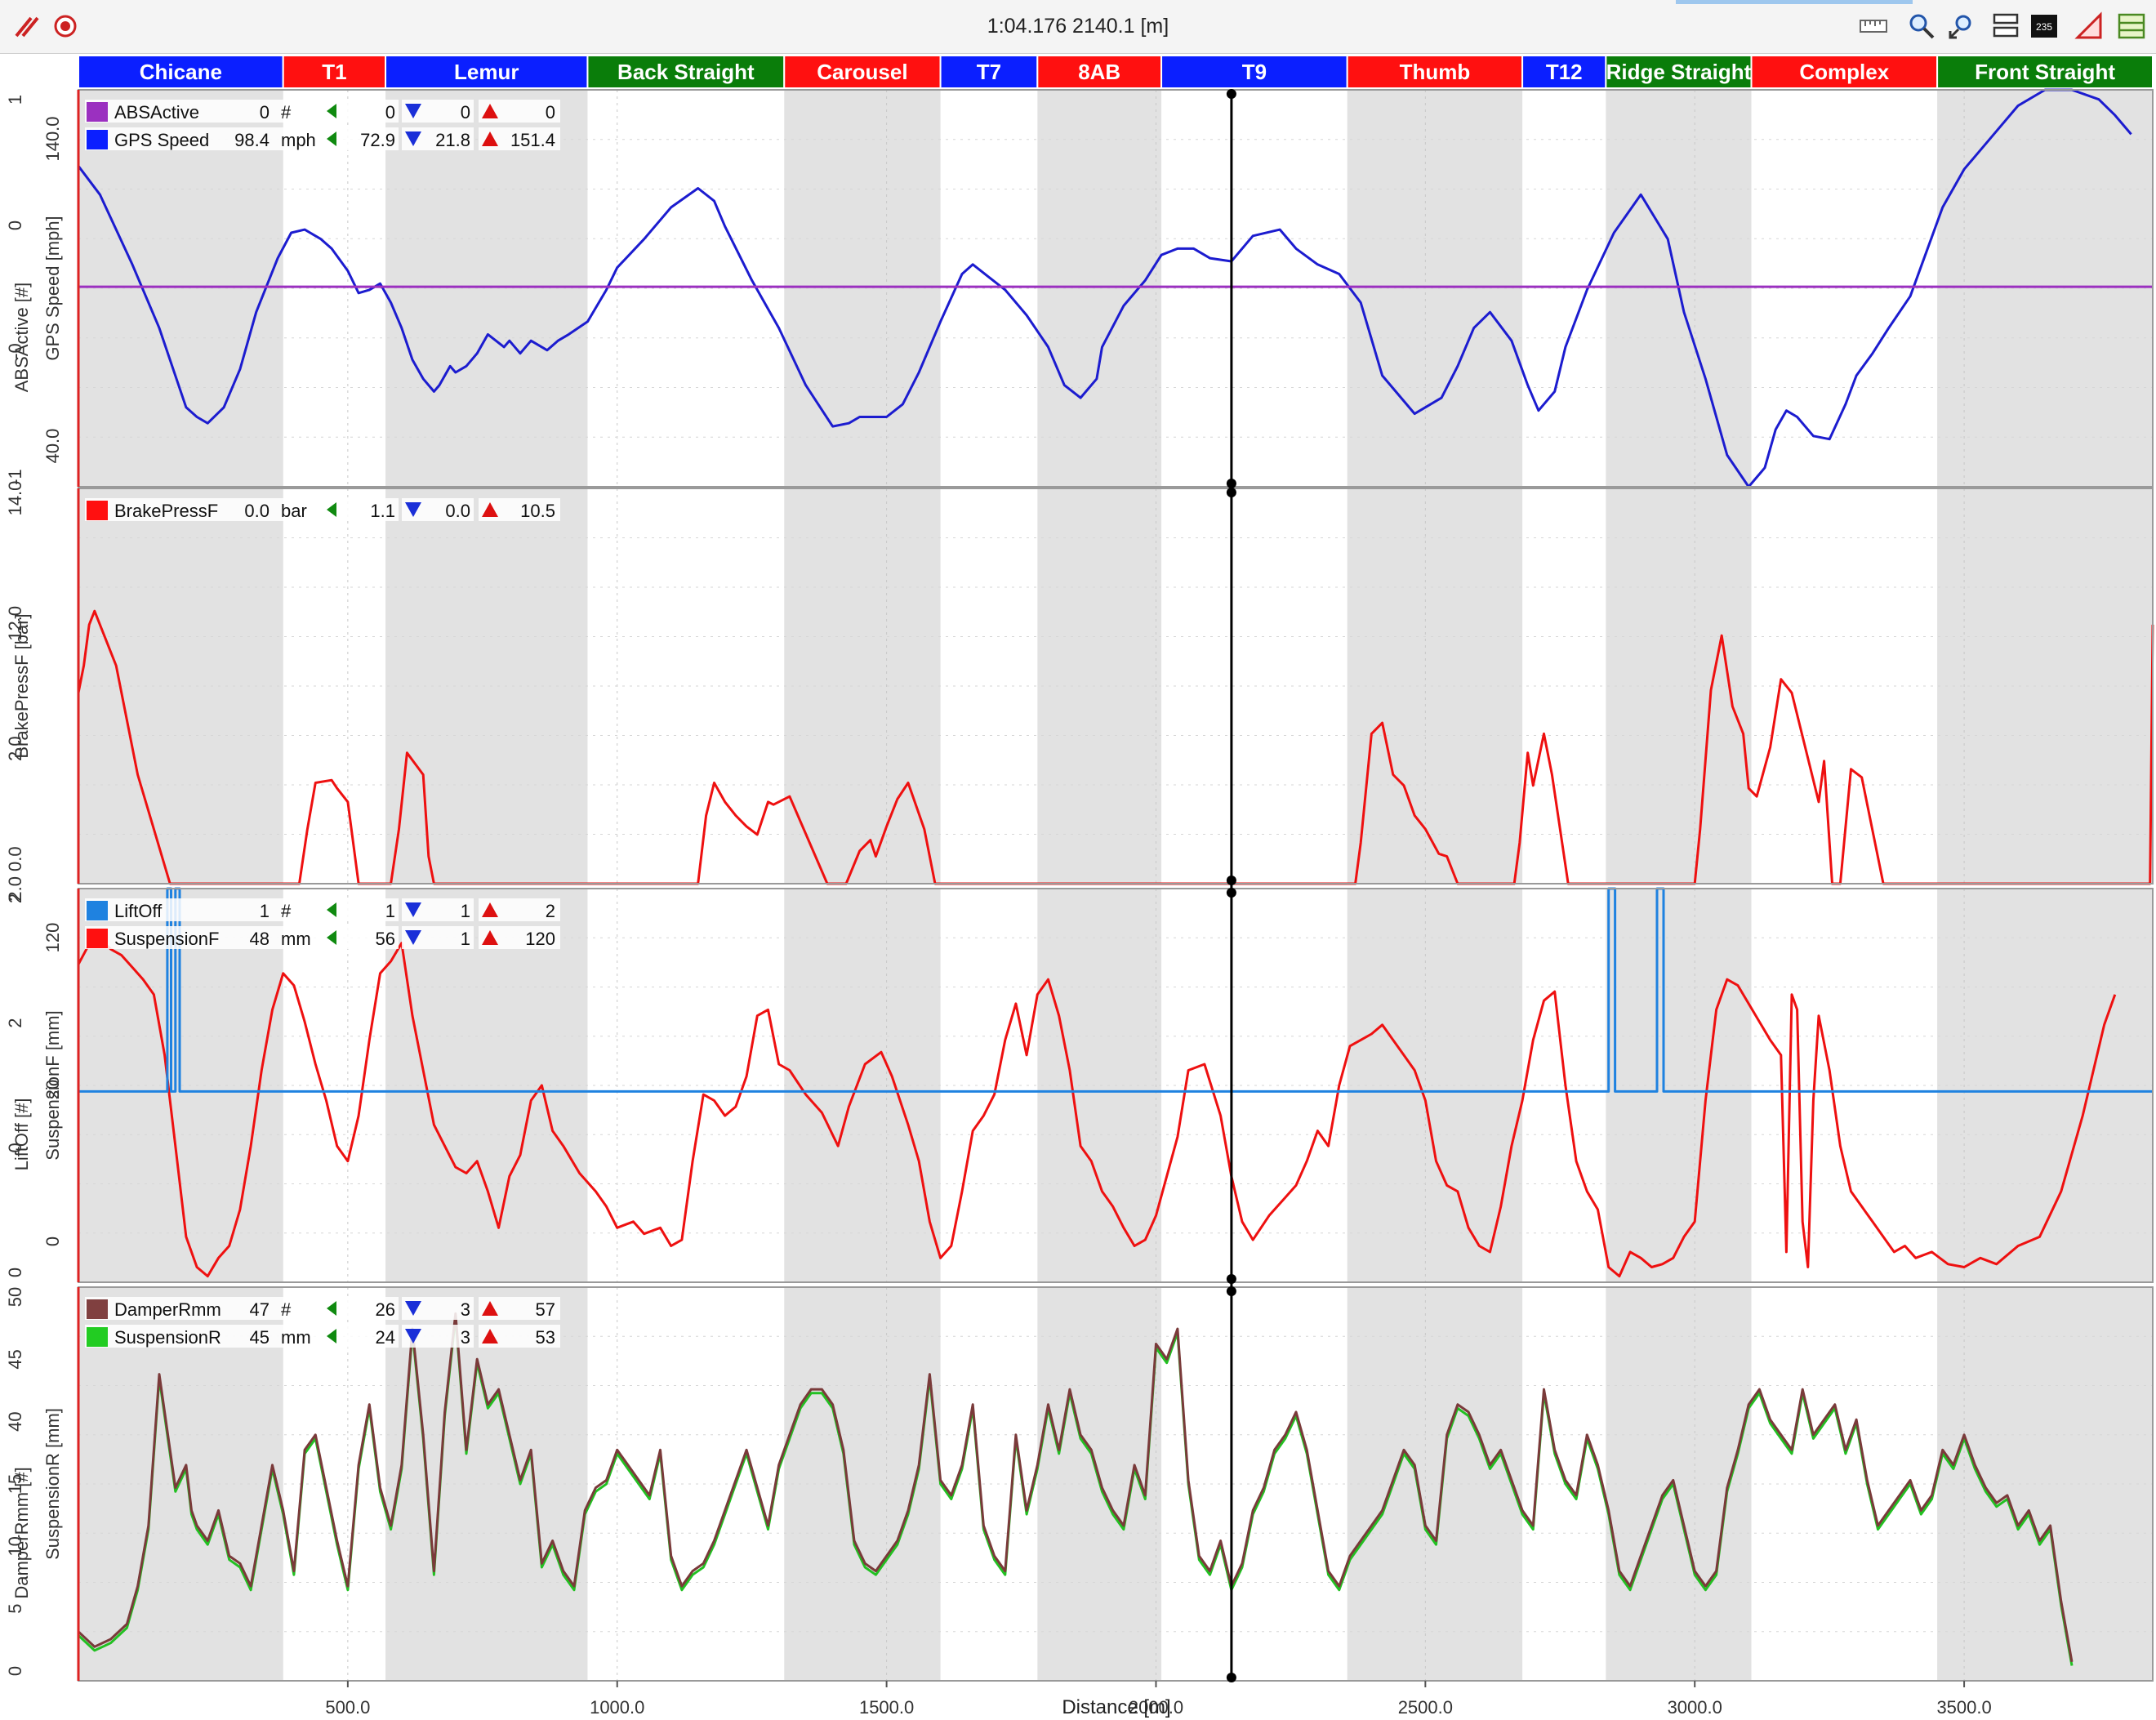  I want to click on alert-icon, so click(2089, 26).